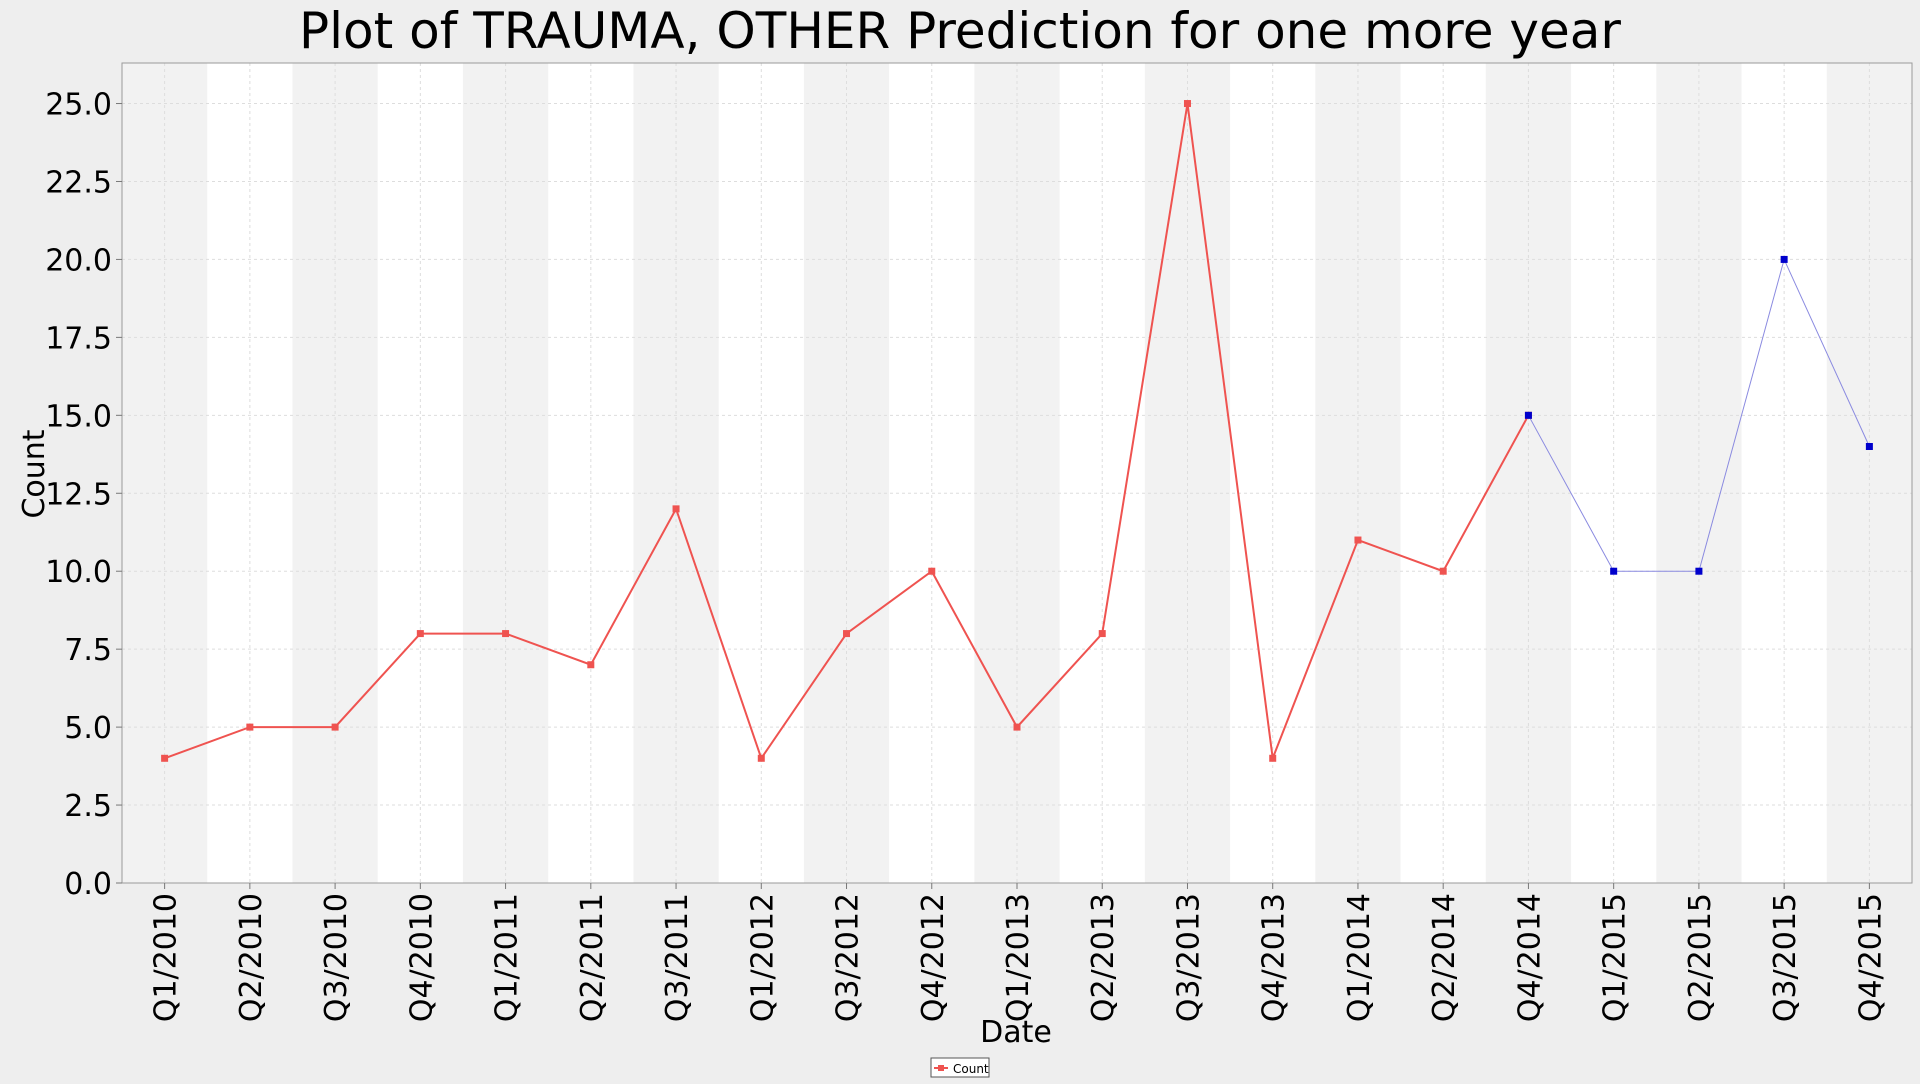 The image size is (1920, 1084). What do you see at coordinates (971, 1069) in the screenshot?
I see `legend-label-count: Count` at bounding box center [971, 1069].